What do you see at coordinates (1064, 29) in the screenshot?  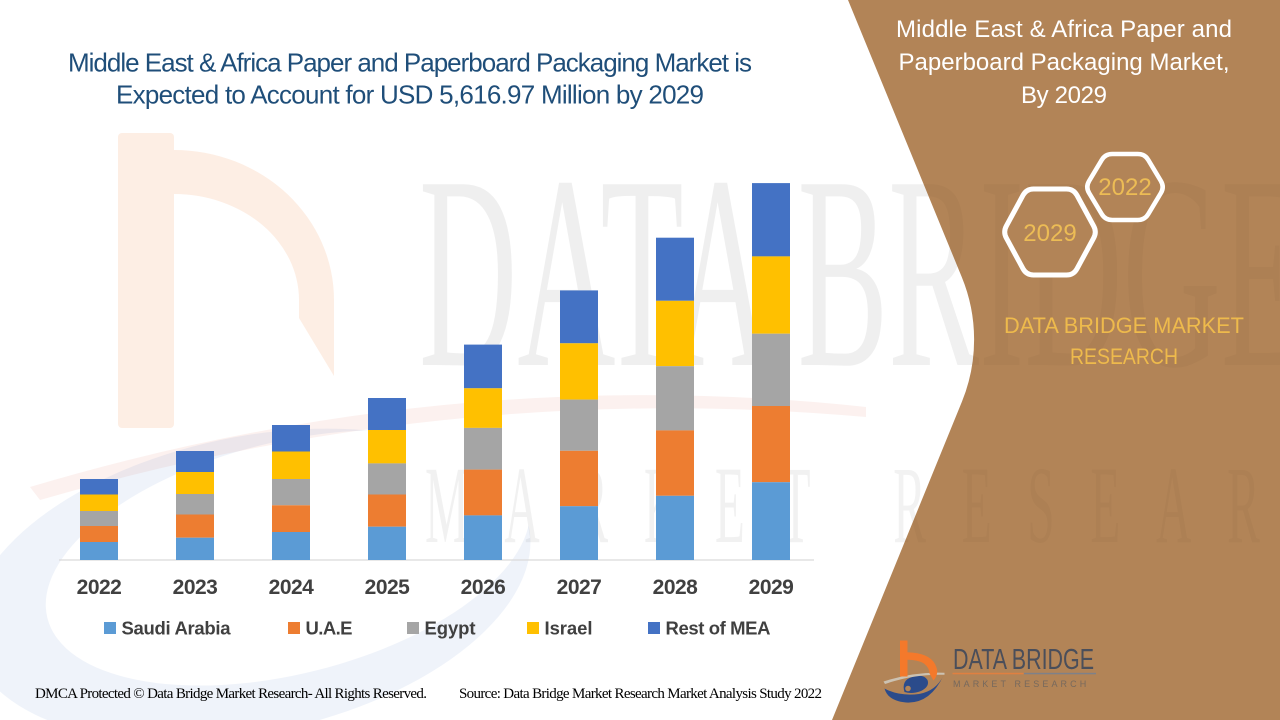 I see `svg-text: Middle East & Africa Paper and` at bounding box center [1064, 29].